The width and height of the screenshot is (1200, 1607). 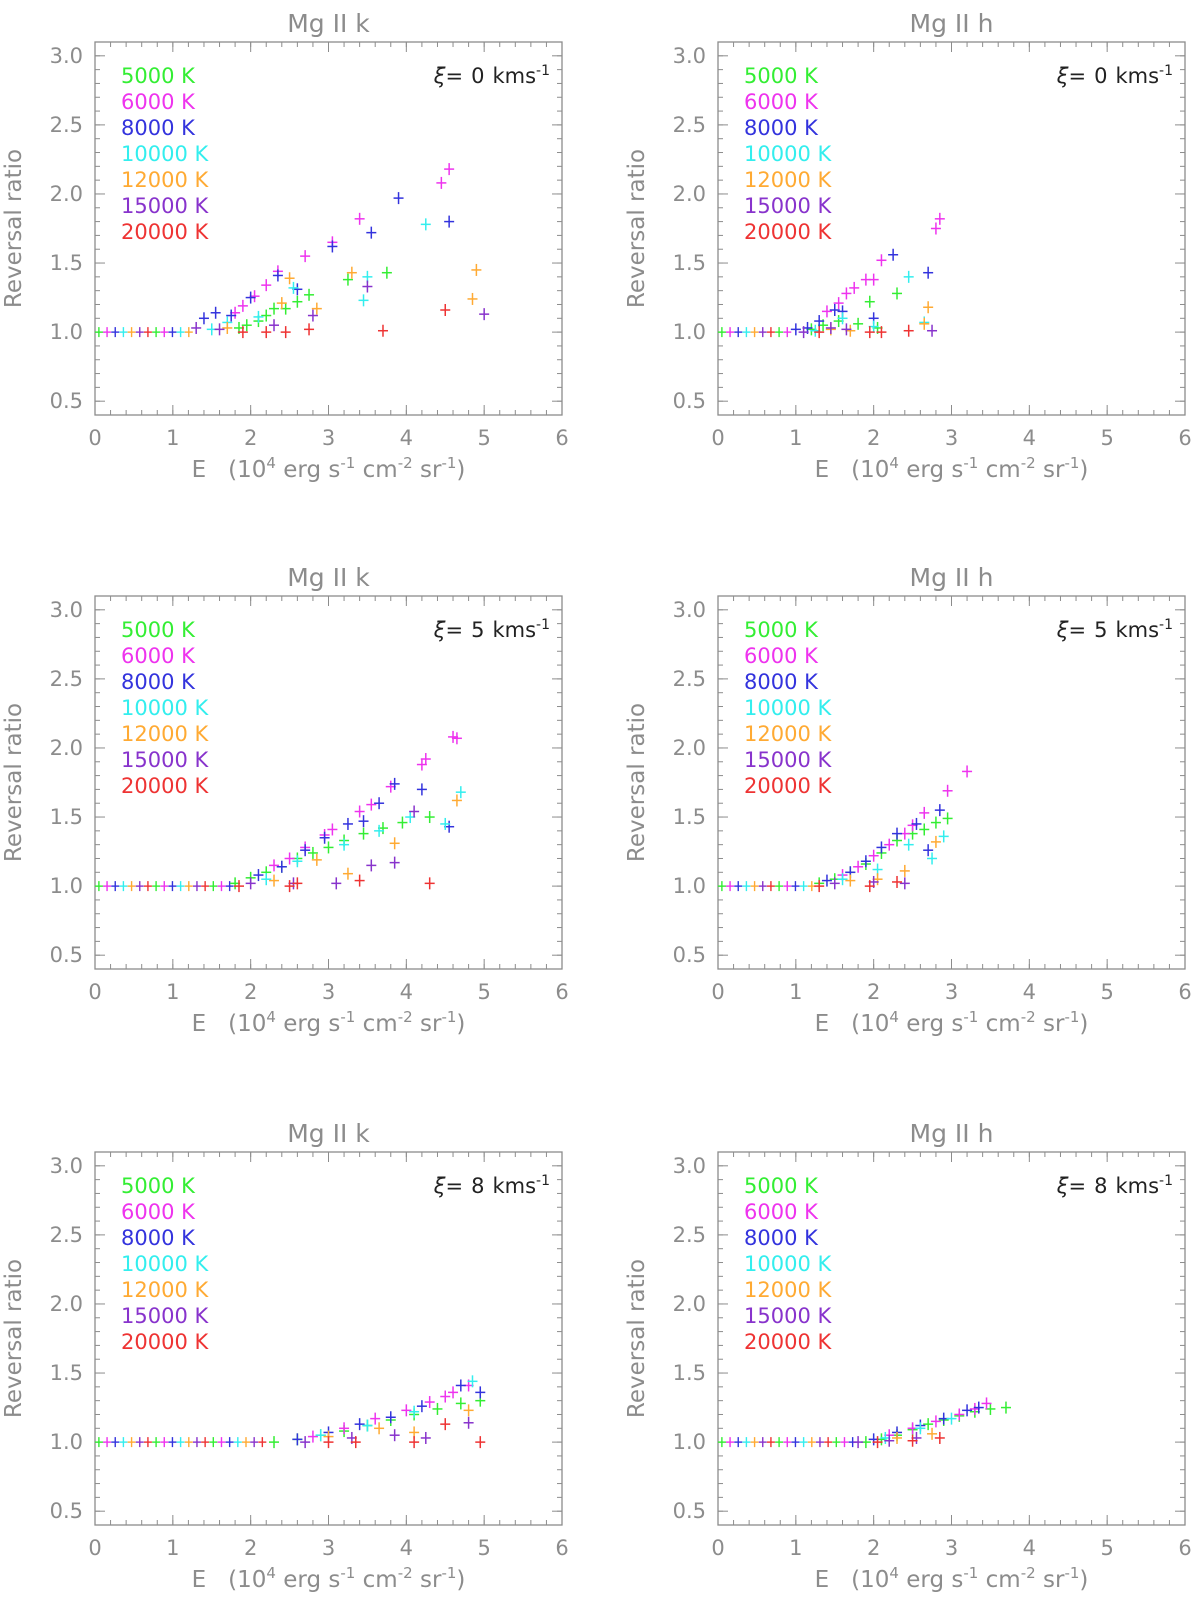 What do you see at coordinates (66, 1235) in the screenshot?
I see `y-tick-label: 2.5` at bounding box center [66, 1235].